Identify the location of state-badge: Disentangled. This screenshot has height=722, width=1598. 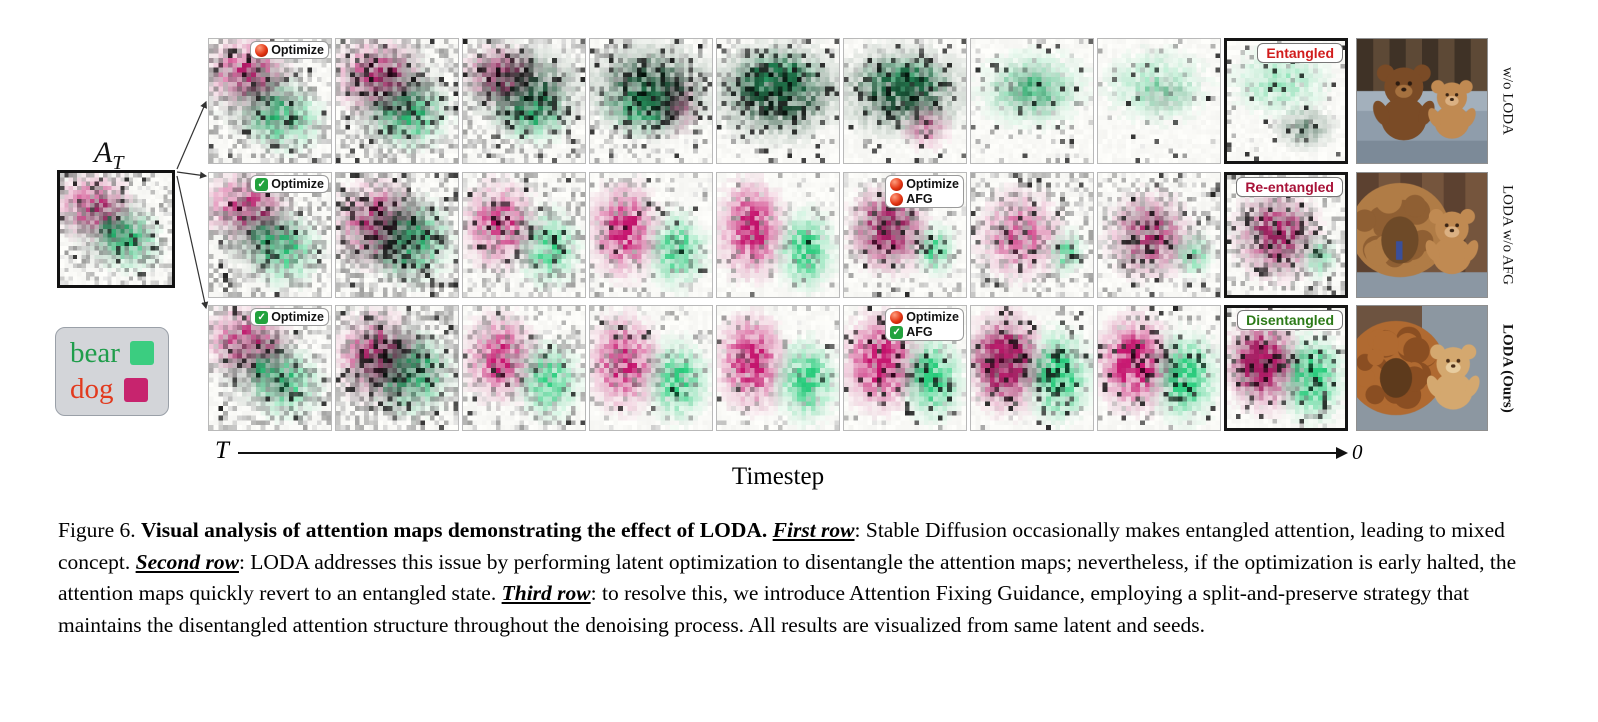
(1290, 320).